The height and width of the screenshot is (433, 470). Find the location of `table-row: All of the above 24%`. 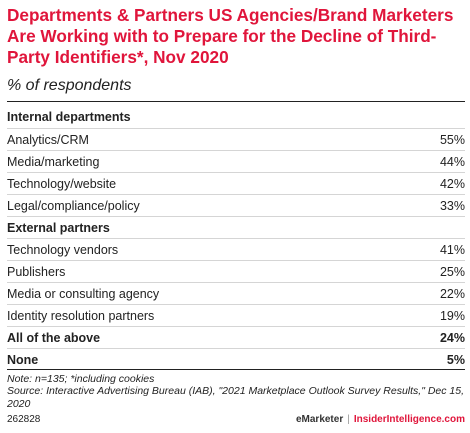

table-row: All of the above 24% is located at coordinates (236, 337).